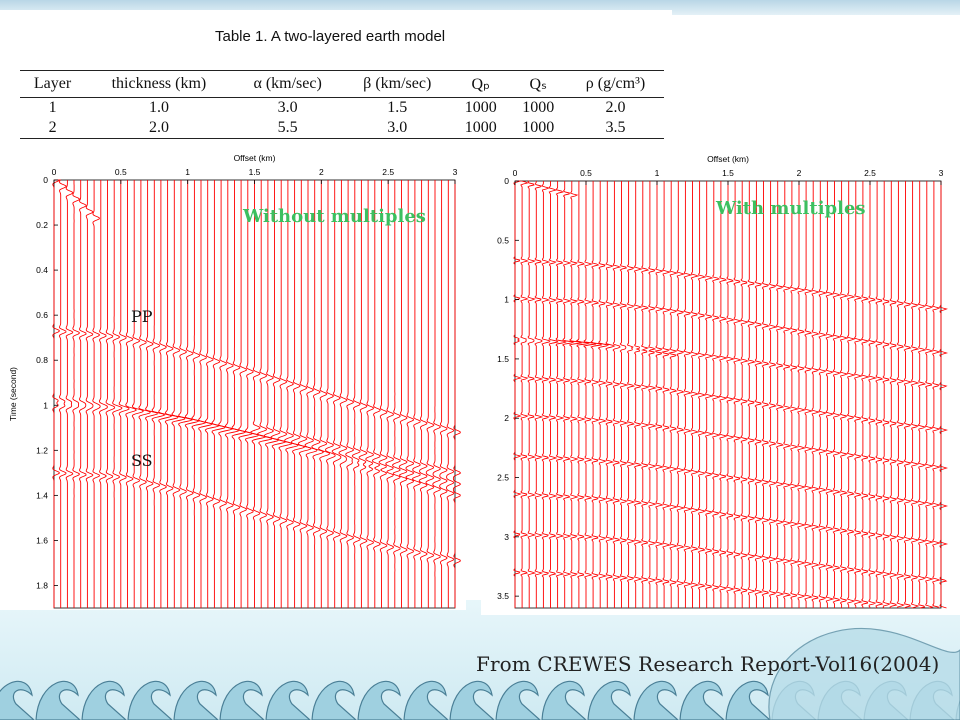 The height and width of the screenshot is (720, 960). I want to click on table-cell: 5.5, so click(287, 127).